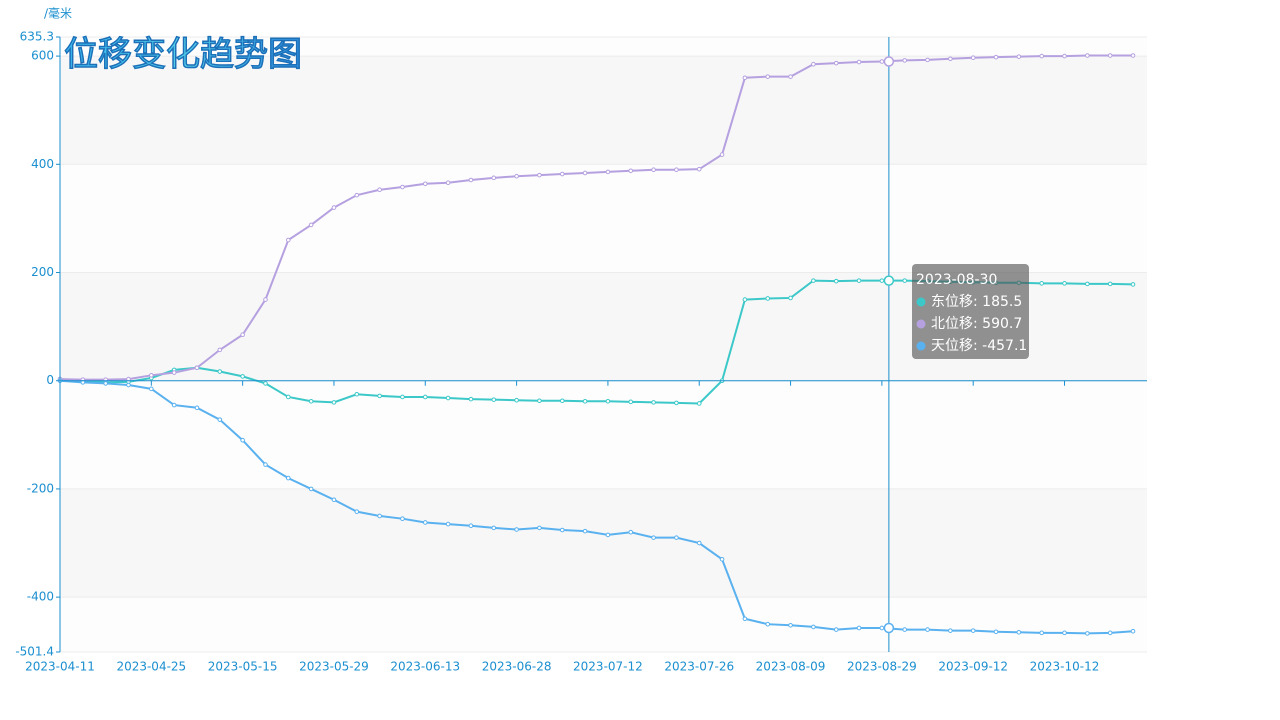 The image size is (1280, 720). Describe the element at coordinates (151, 667) in the screenshot. I see `x-tick-label: 2023-04-25` at that location.